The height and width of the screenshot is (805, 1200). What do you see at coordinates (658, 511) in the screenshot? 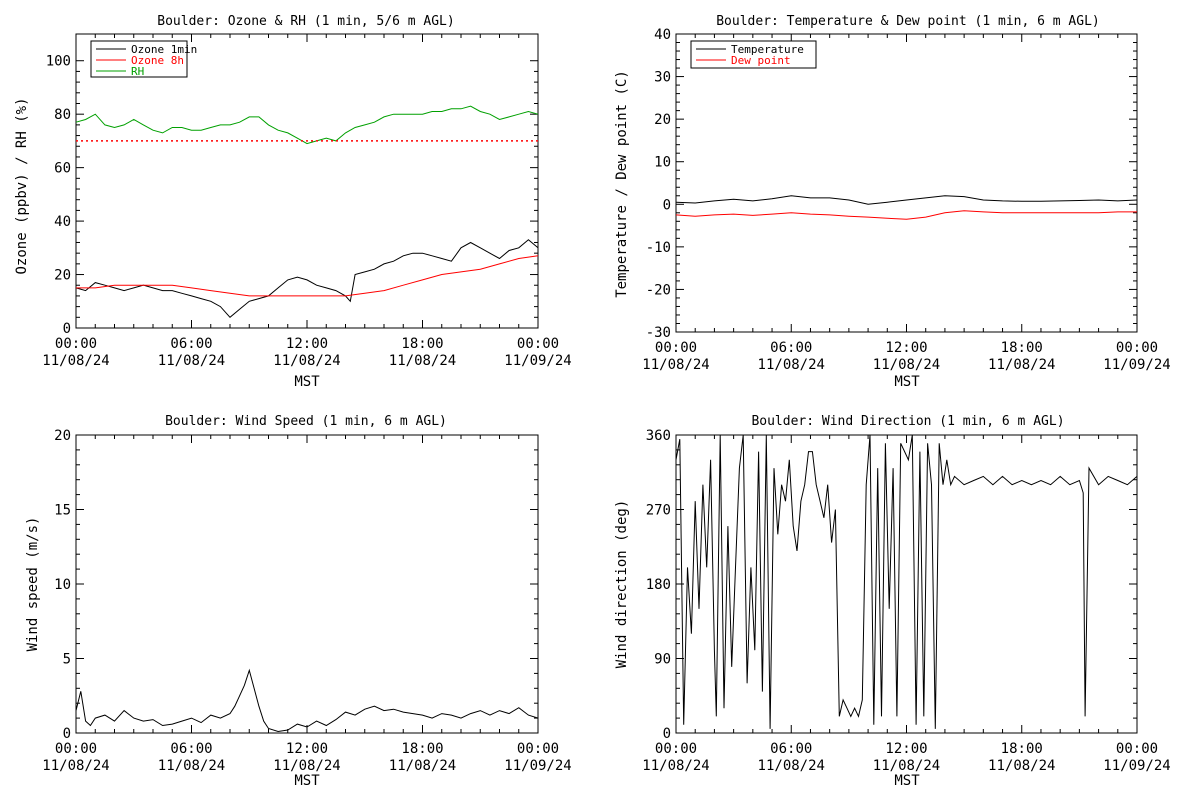
I see `y-tick-label: 270` at bounding box center [658, 511].